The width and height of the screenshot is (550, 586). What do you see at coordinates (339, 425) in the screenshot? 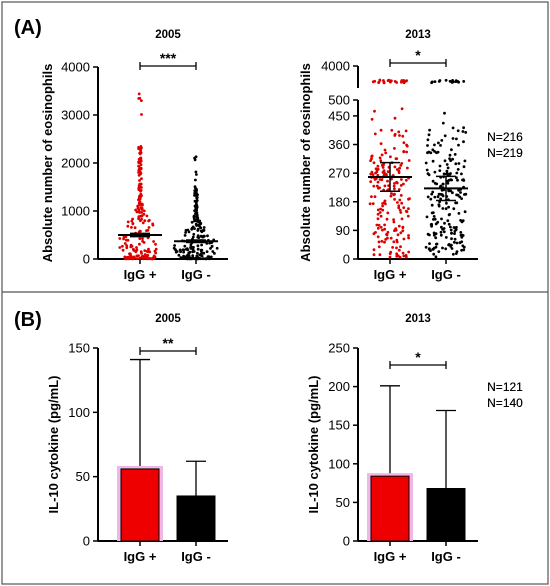
I see `chart-3-y-tick-label: 150` at bounding box center [339, 425].